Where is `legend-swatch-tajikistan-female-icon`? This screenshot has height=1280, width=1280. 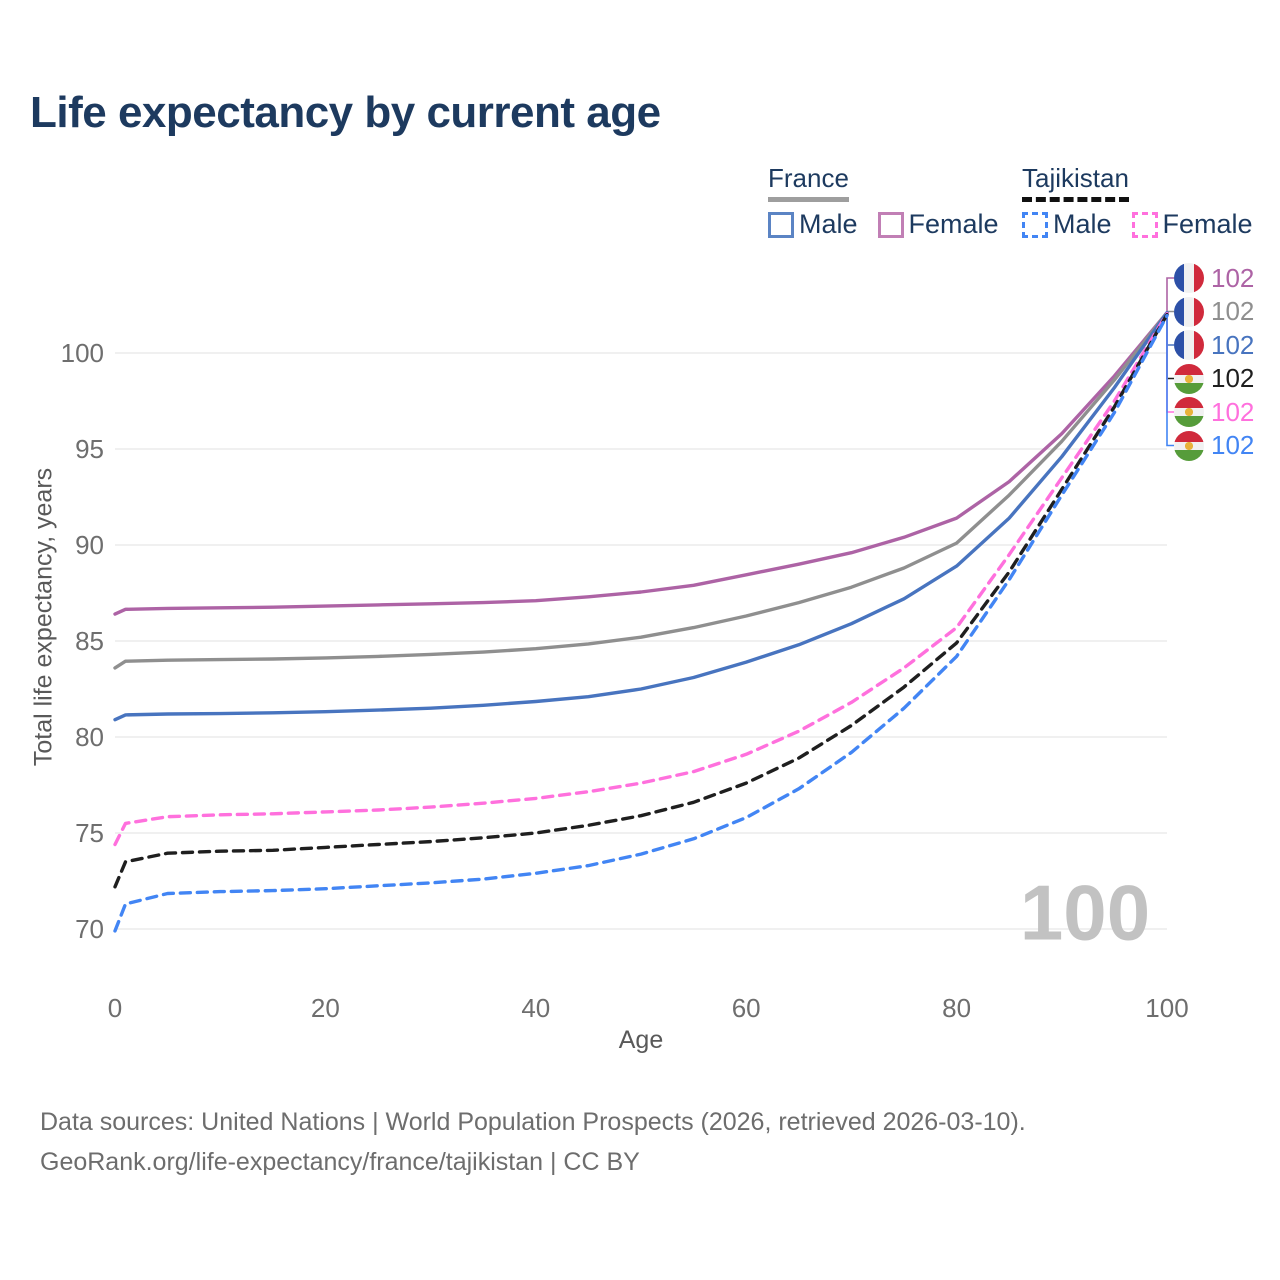 legend-swatch-tajikistan-female-icon is located at coordinates (1144, 224).